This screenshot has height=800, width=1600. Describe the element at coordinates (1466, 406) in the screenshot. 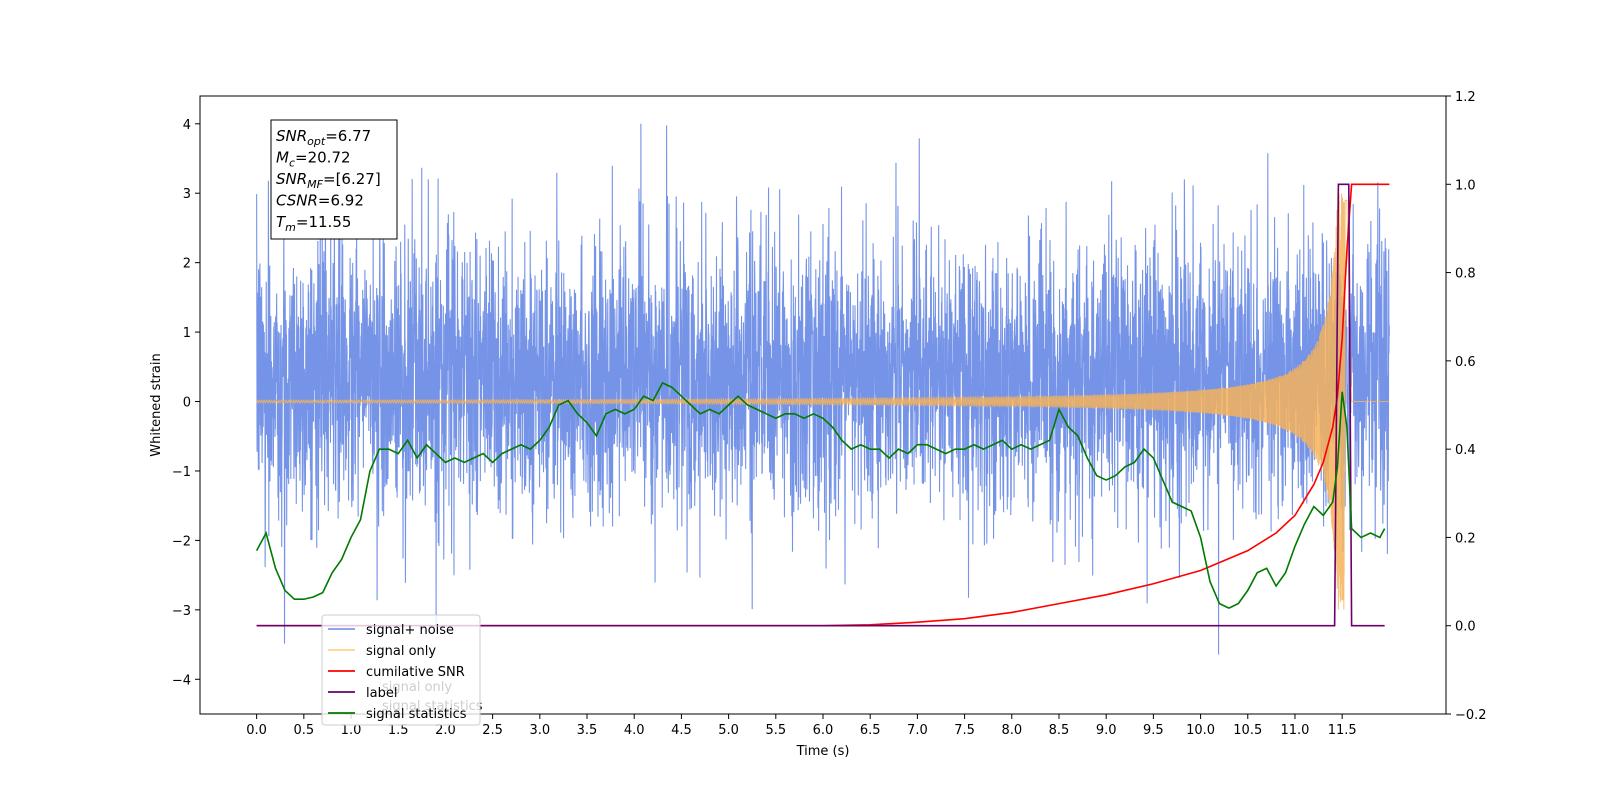

I see `y-axis-right: −0.2 0.0 0.2 0.4 0.6 0.8 1.0 1.2` at that location.